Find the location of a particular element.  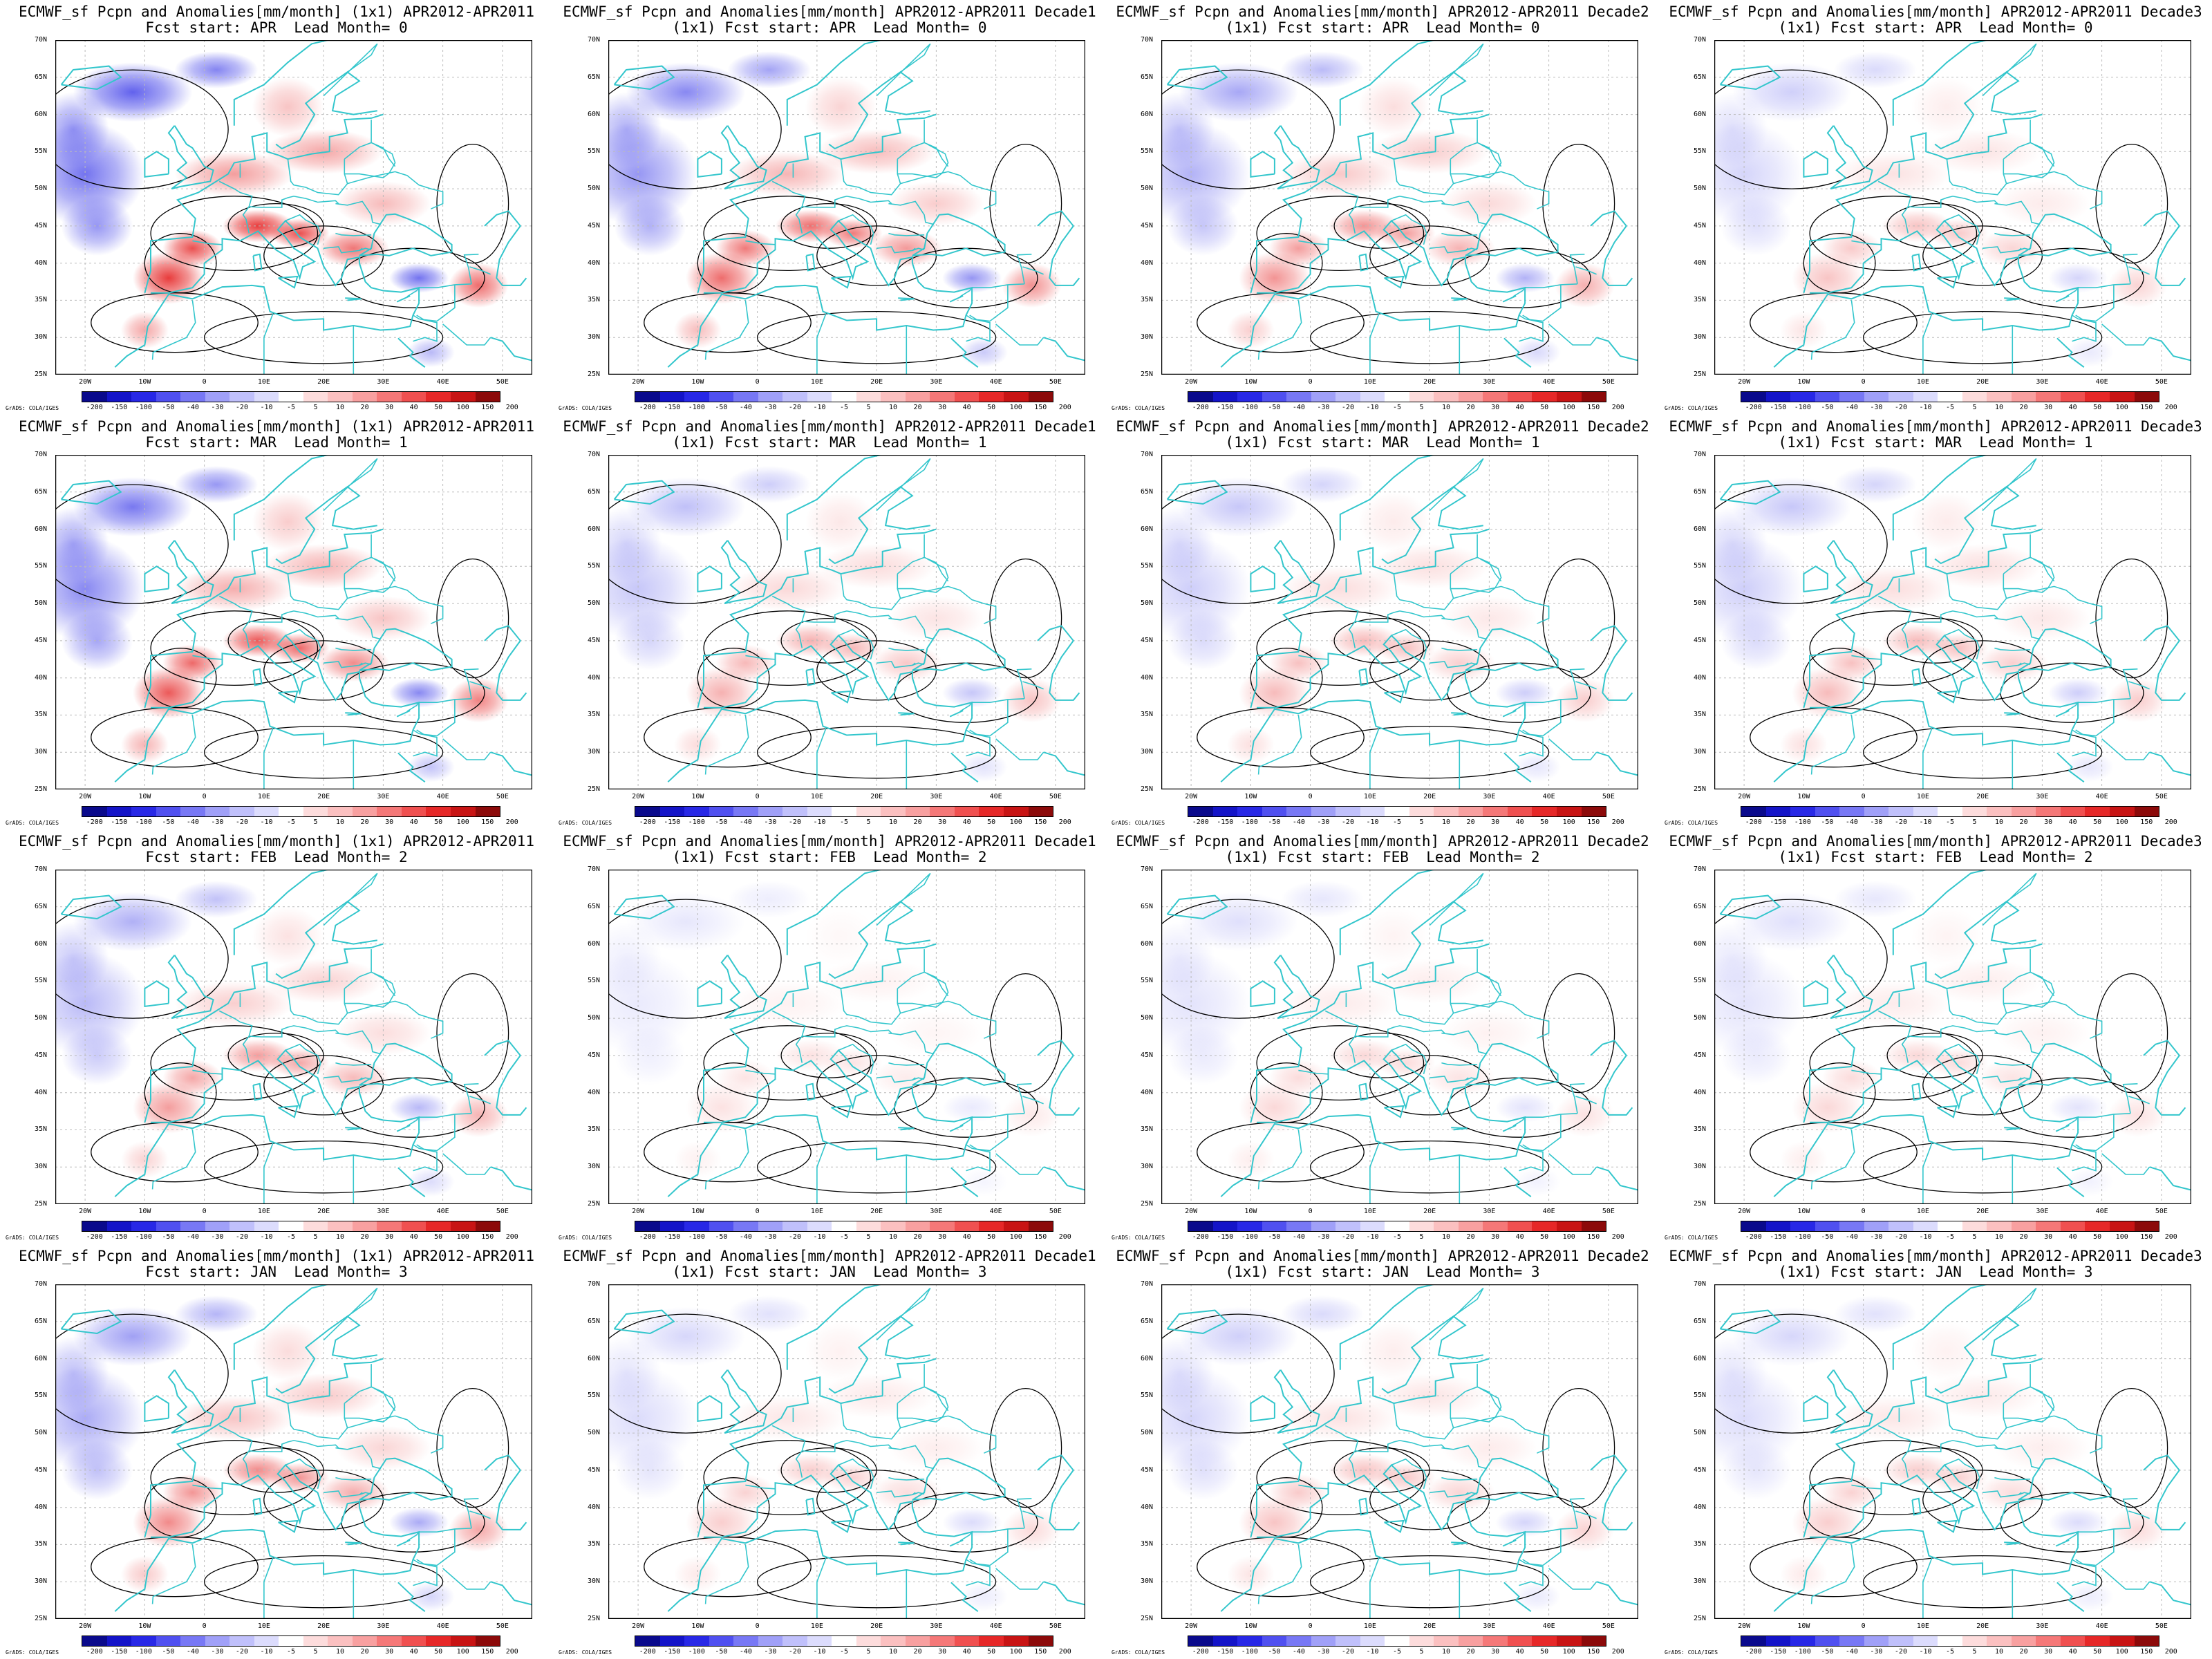

latitude-label: 45N is located at coordinates (1700, 640).